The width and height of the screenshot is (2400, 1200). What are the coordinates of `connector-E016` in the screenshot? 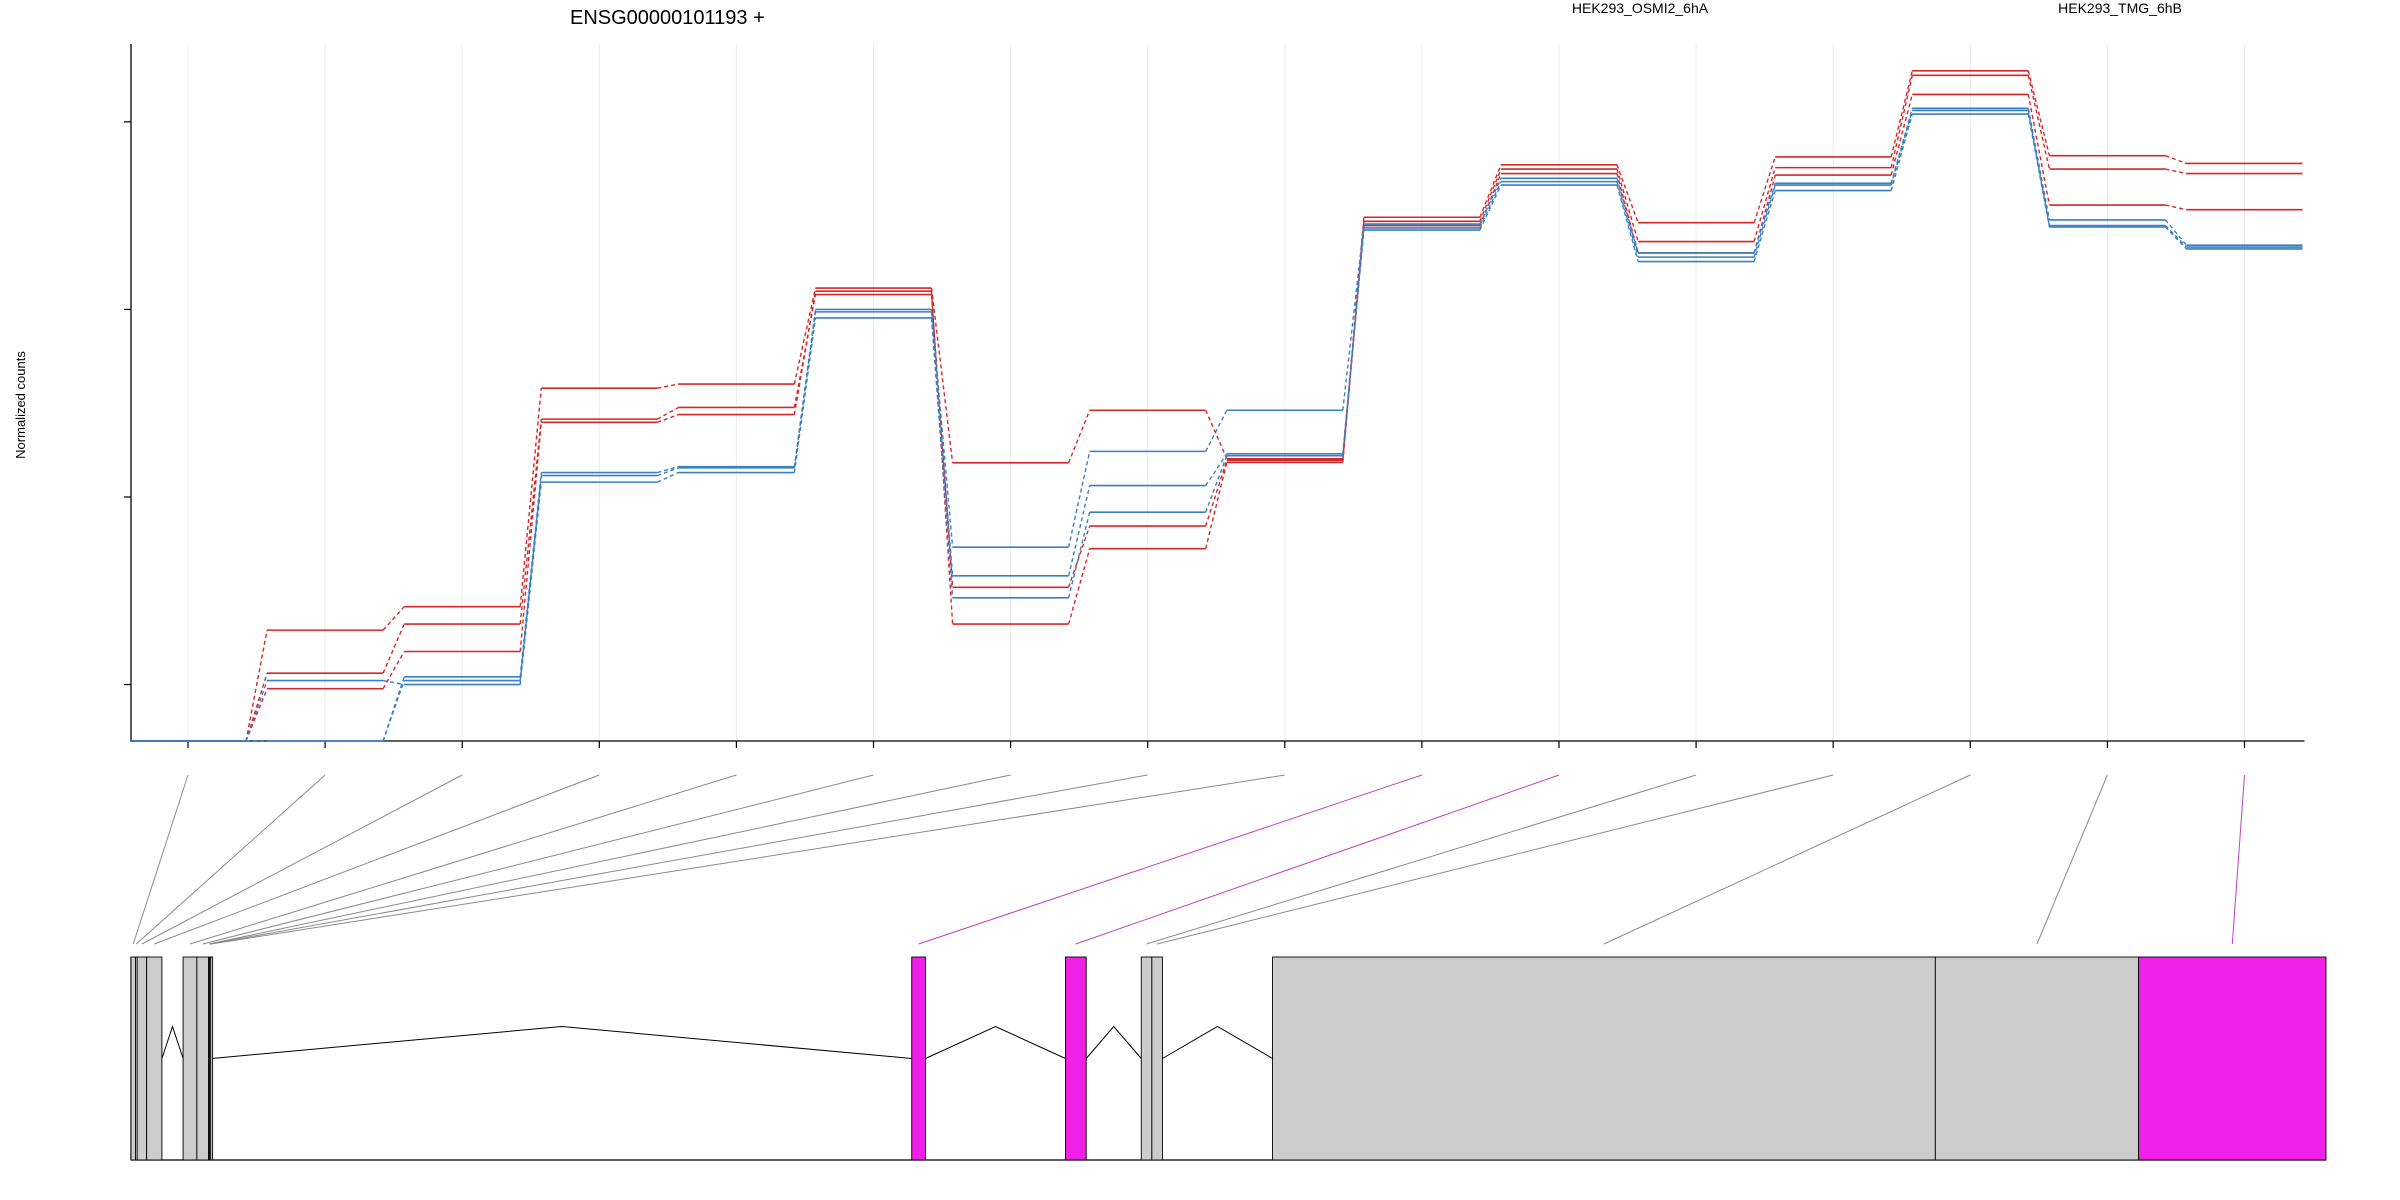 It's located at (2238, 859).